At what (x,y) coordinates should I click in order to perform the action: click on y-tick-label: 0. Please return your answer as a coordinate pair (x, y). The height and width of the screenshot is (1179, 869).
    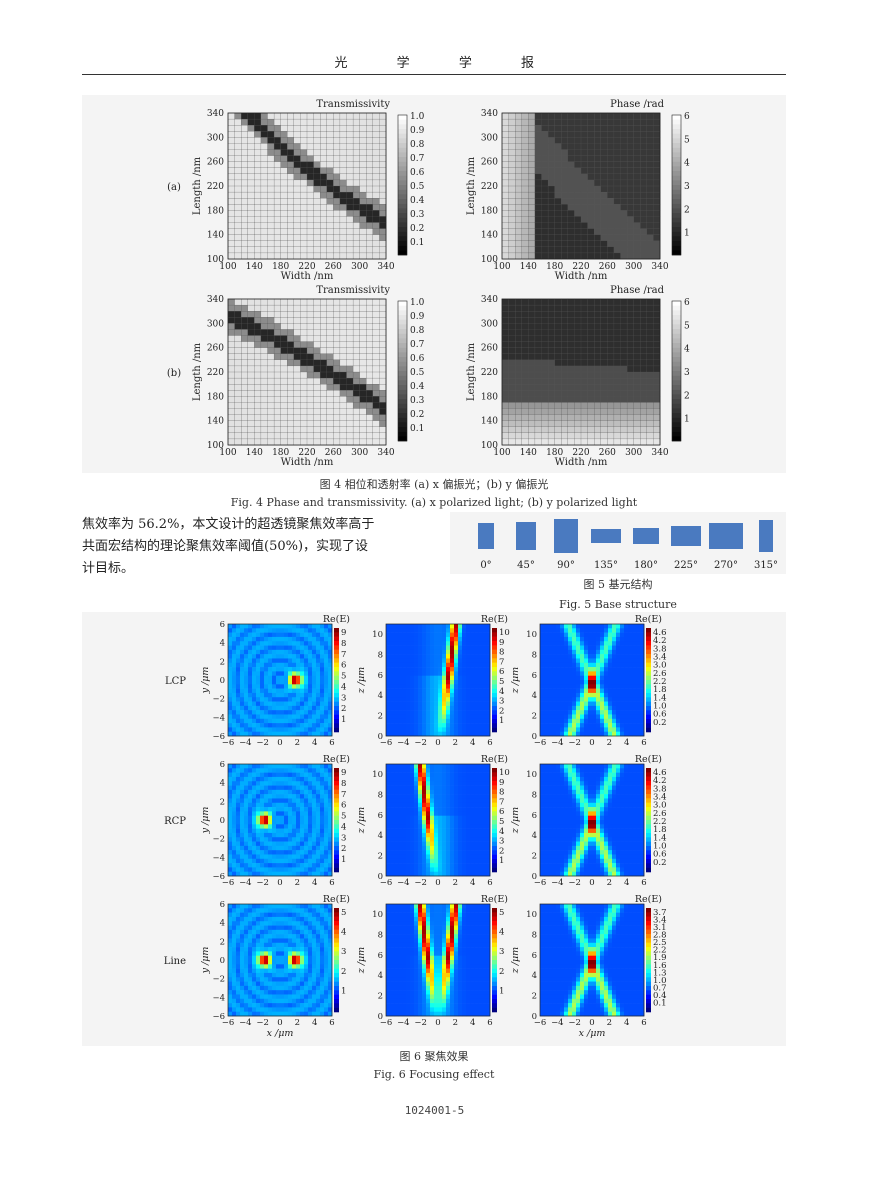
    Looking at the image, I should click on (534, 737).